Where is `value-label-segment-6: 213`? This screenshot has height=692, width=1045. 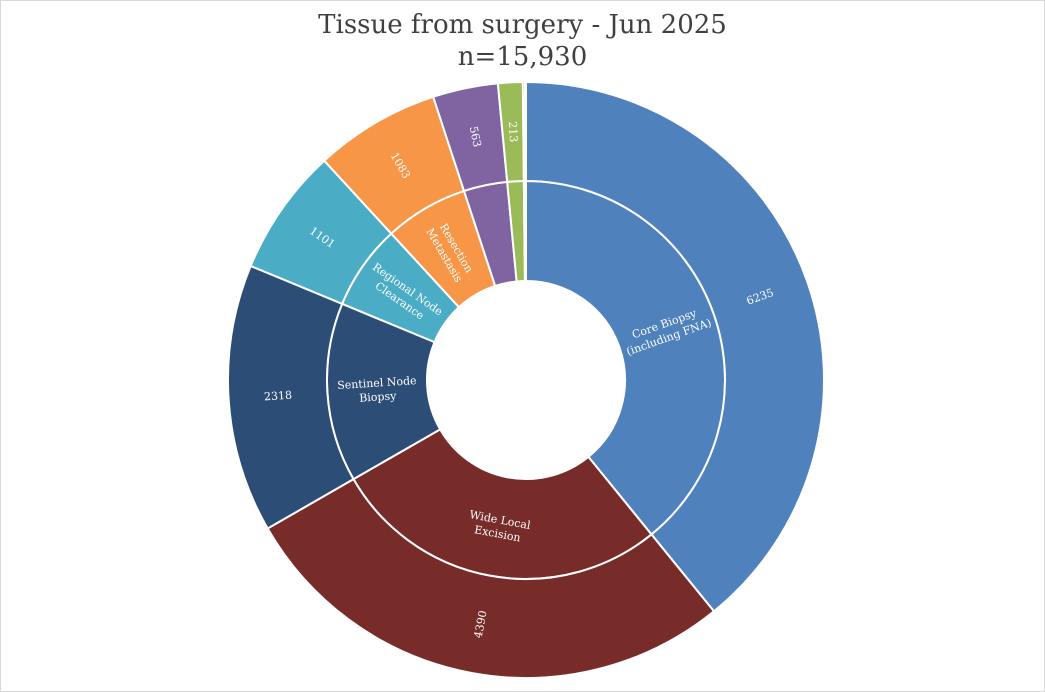 value-label-segment-6: 213 is located at coordinates (513, 132).